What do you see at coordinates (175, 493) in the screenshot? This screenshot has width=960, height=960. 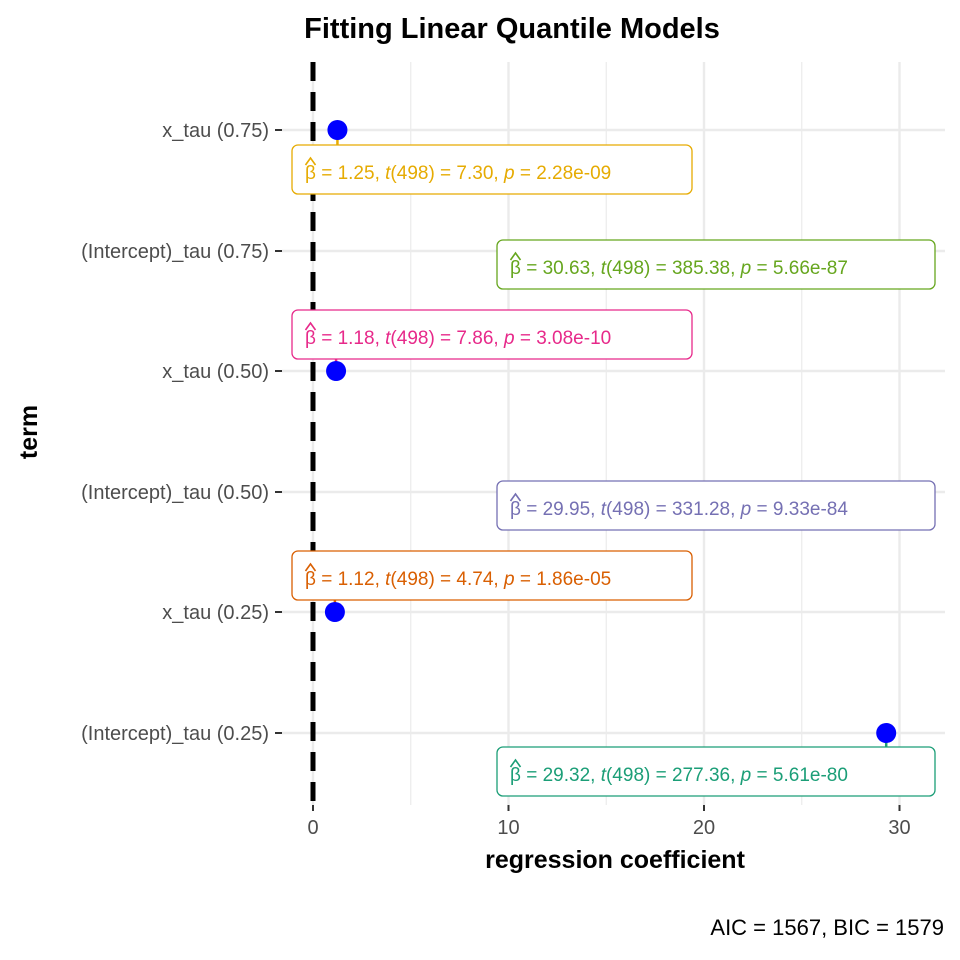 I see `y-tick-label: (Intercept)_tau (0.50)` at bounding box center [175, 493].